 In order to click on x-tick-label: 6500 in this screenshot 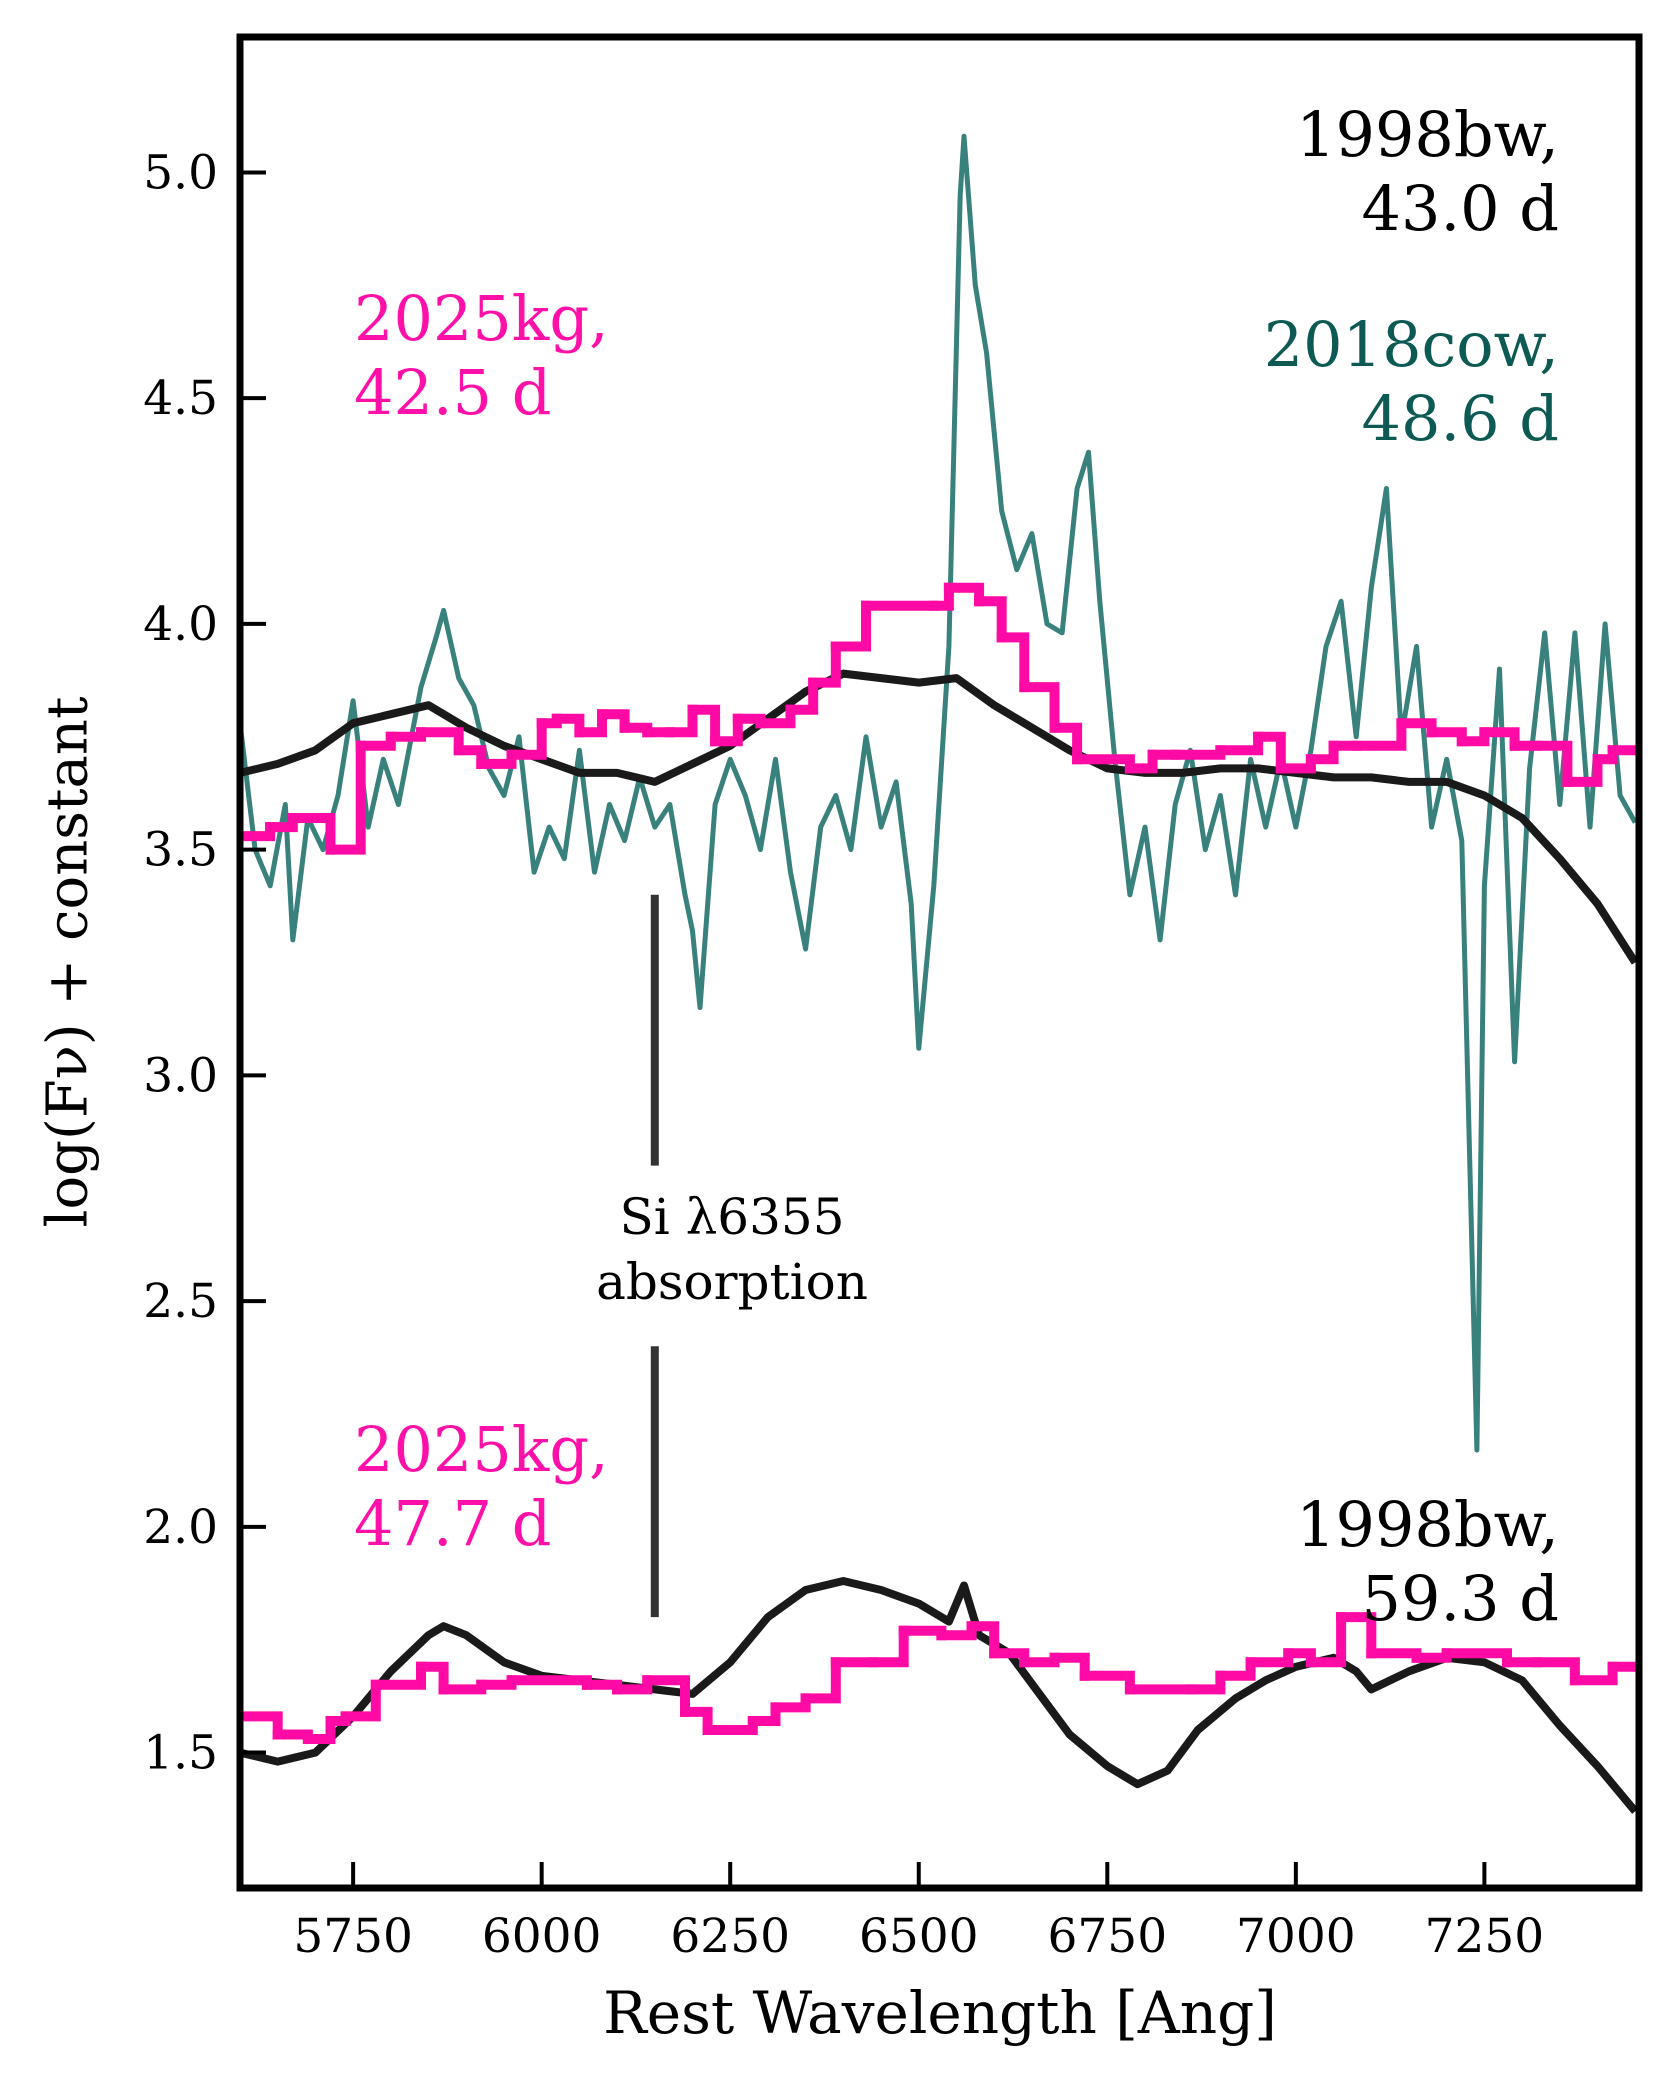, I will do `click(919, 1936)`.